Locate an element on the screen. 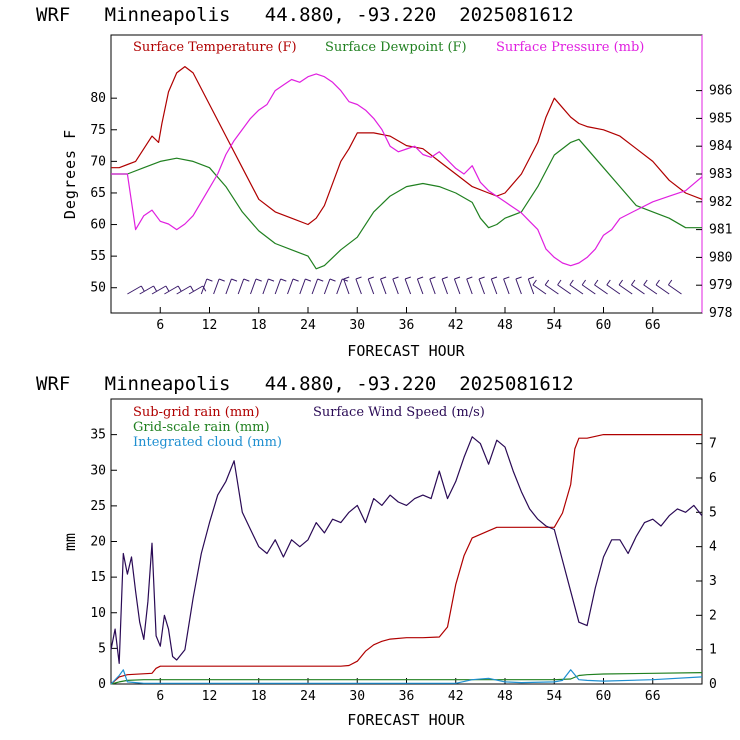 This screenshot has width=740, height=740. top-y-tick-label: 75 is located at coordinates (98, 130).